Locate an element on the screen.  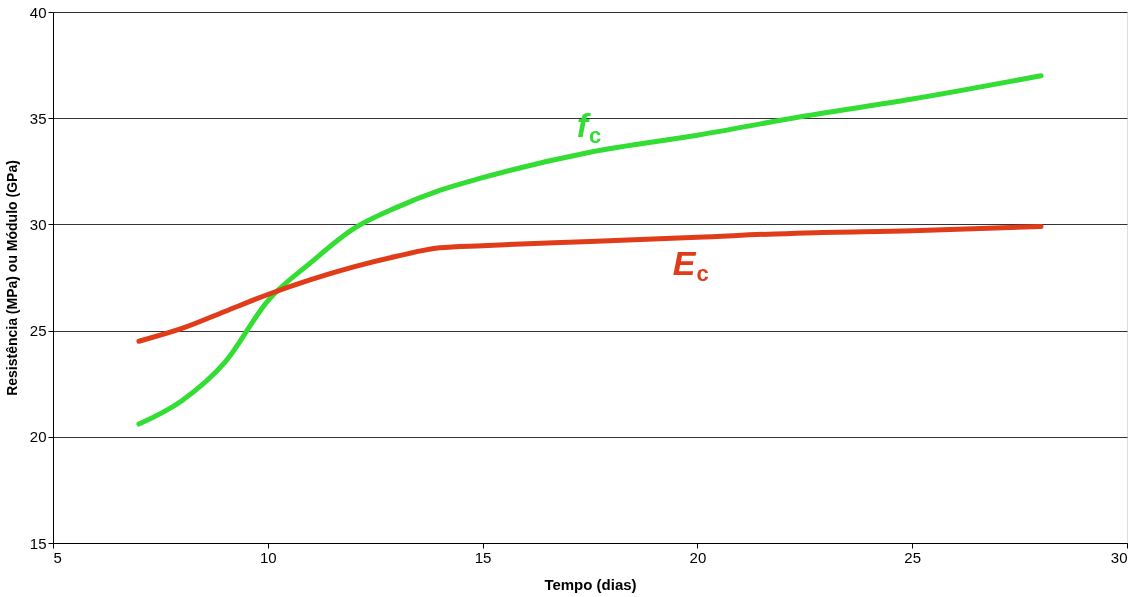
y-tick-label: 20 is located at coordinates (38, 437).